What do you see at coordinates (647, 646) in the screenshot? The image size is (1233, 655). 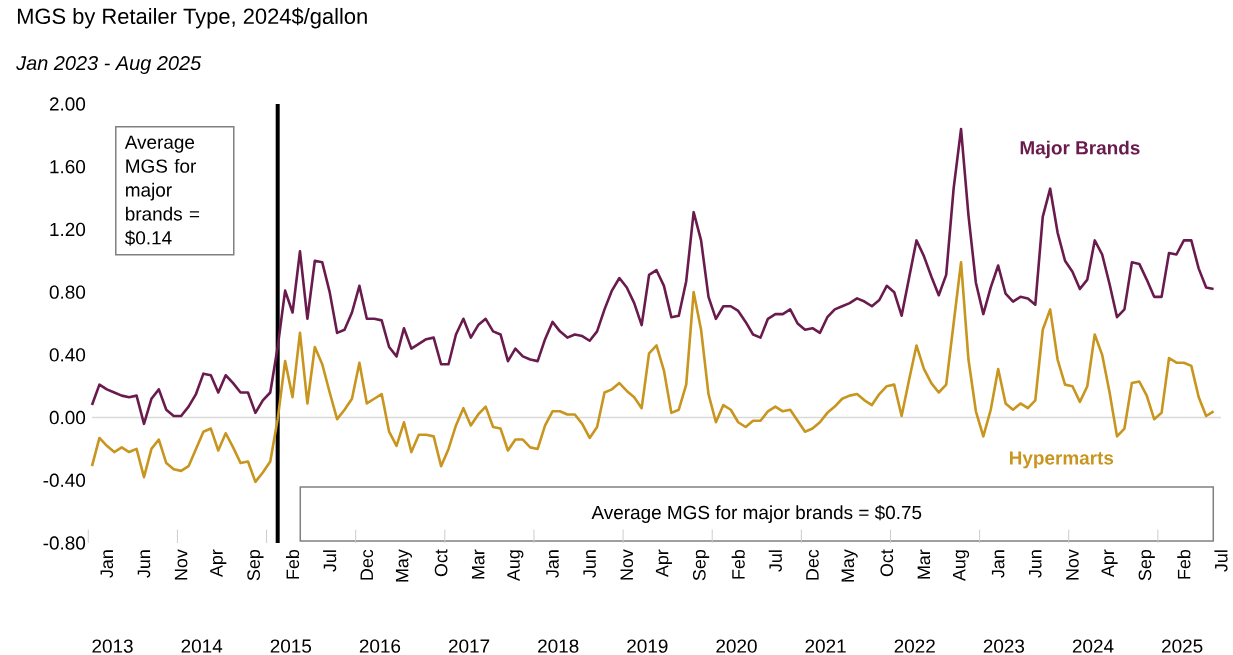 I see `text: 2019` at bounding box center [647, 646].